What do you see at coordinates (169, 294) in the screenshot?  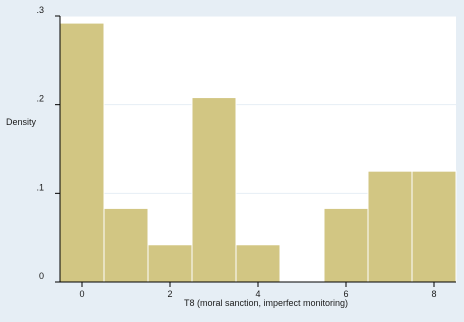 I see `x-tick-label: 2` at bounding box center [169, 294].